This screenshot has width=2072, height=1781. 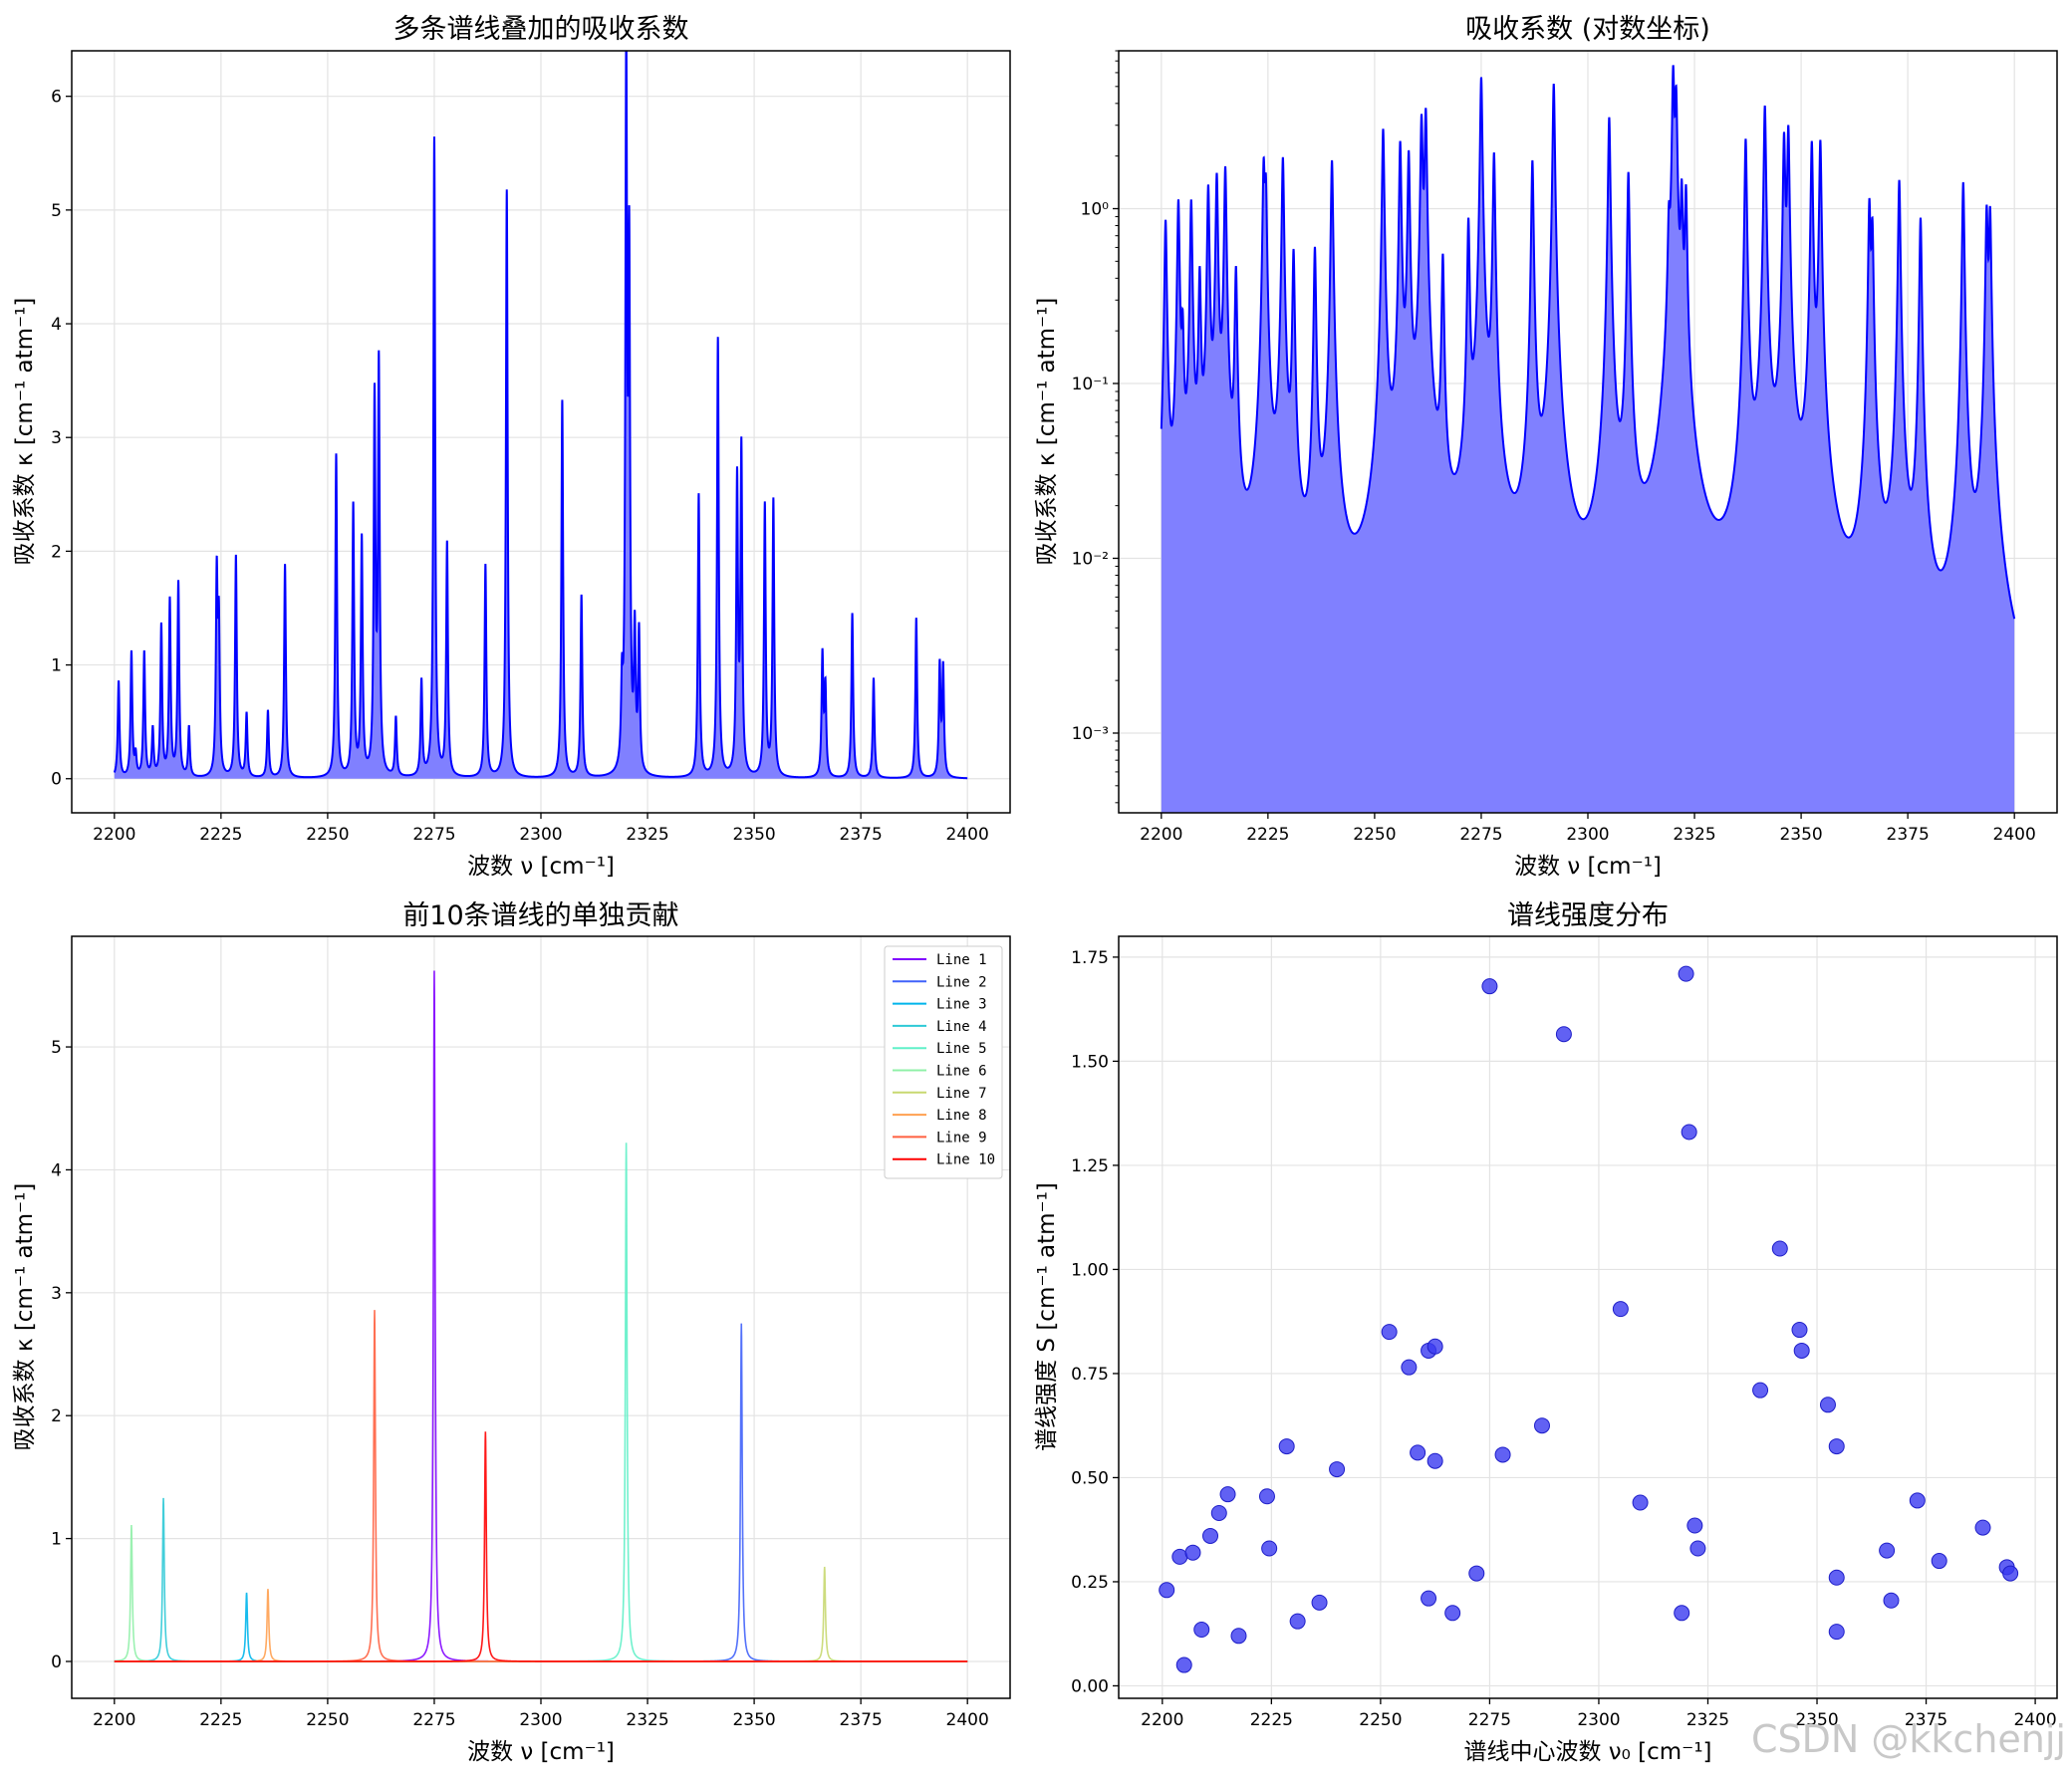 I want to click on y-tick-label: 1.00, so click(x=1090, y=1270).